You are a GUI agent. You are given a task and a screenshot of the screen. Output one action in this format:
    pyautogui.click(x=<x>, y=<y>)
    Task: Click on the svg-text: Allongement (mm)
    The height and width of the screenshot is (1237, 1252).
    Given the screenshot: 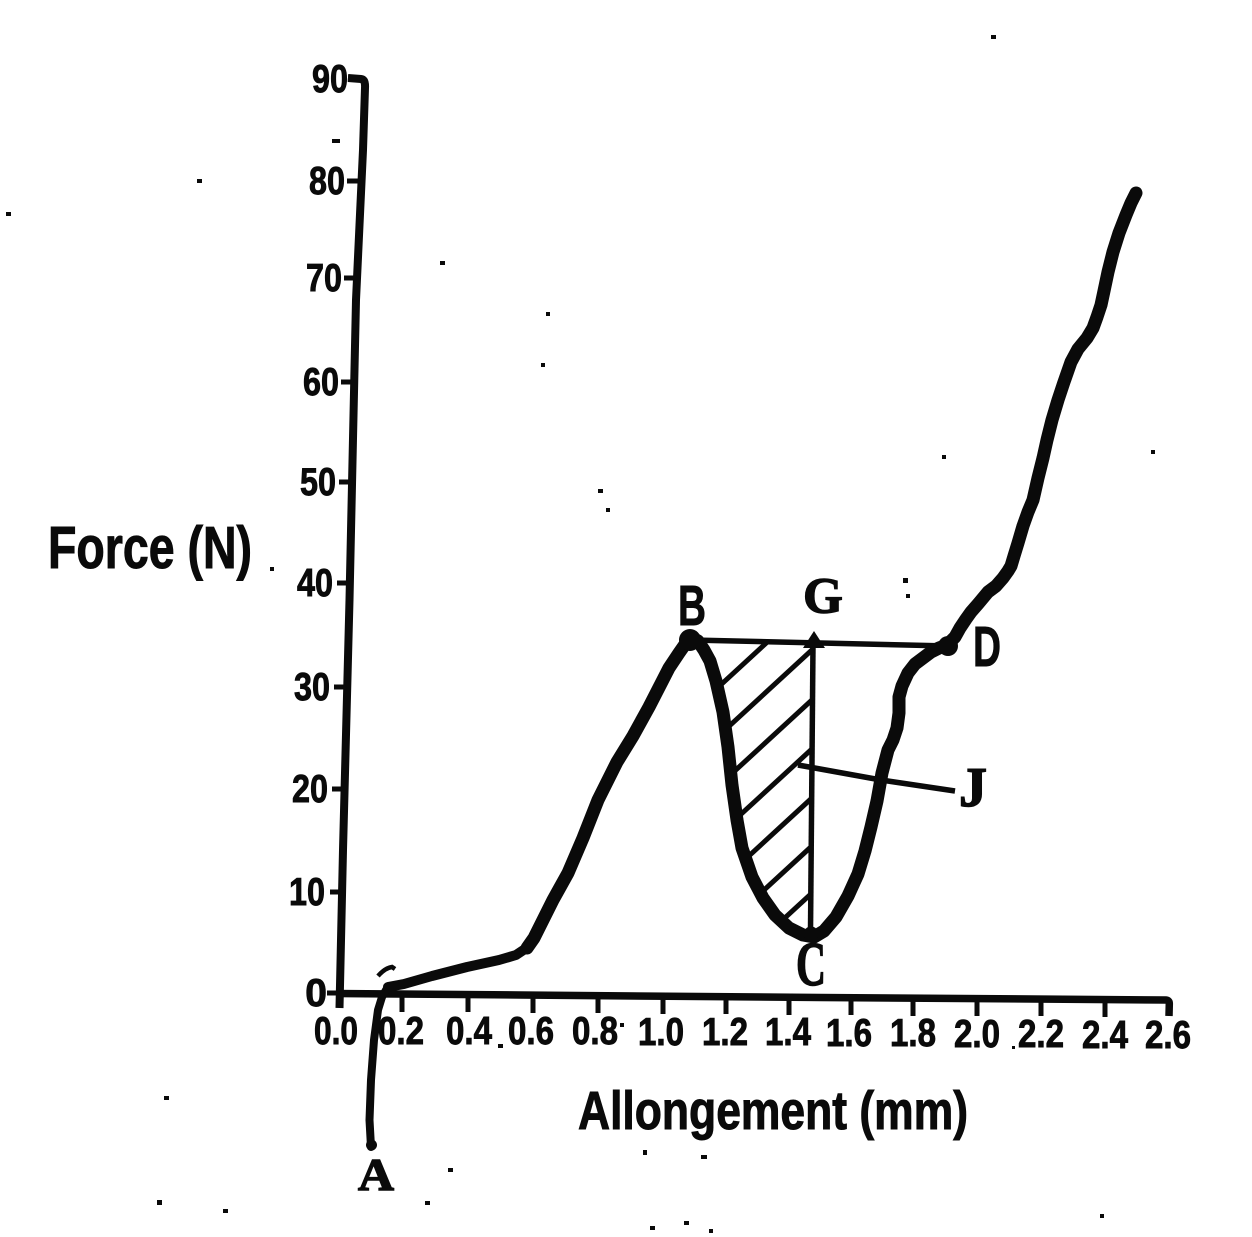 What is the action you would take?
    pyautogui.click(x=773, y=1111)
    